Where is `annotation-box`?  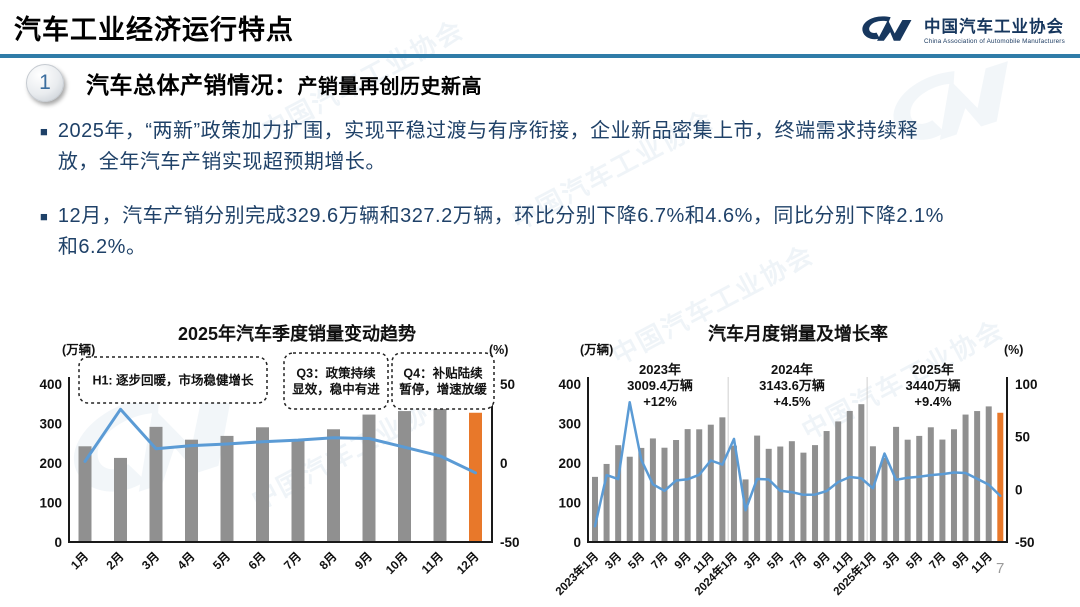
annotation-box is located at coordinates (173, 380).